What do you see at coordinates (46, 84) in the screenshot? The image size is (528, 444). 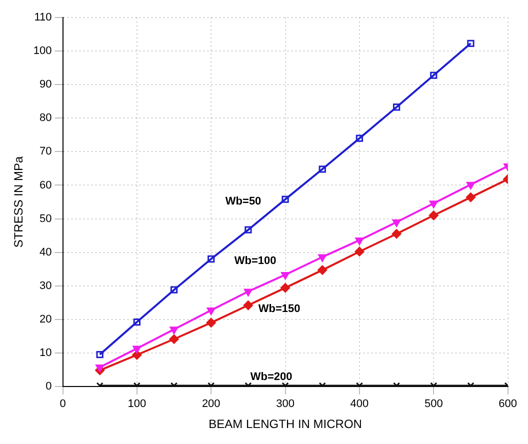 I see `y-tick-label: 90` at bounding box center [46, 84].